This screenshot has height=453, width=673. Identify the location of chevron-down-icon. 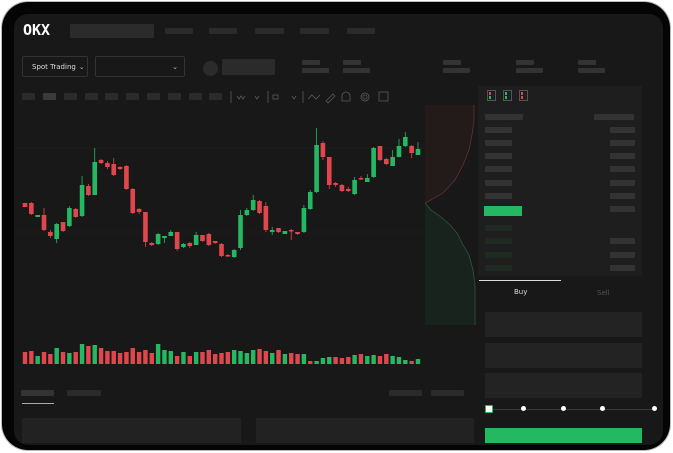
(294, 97).